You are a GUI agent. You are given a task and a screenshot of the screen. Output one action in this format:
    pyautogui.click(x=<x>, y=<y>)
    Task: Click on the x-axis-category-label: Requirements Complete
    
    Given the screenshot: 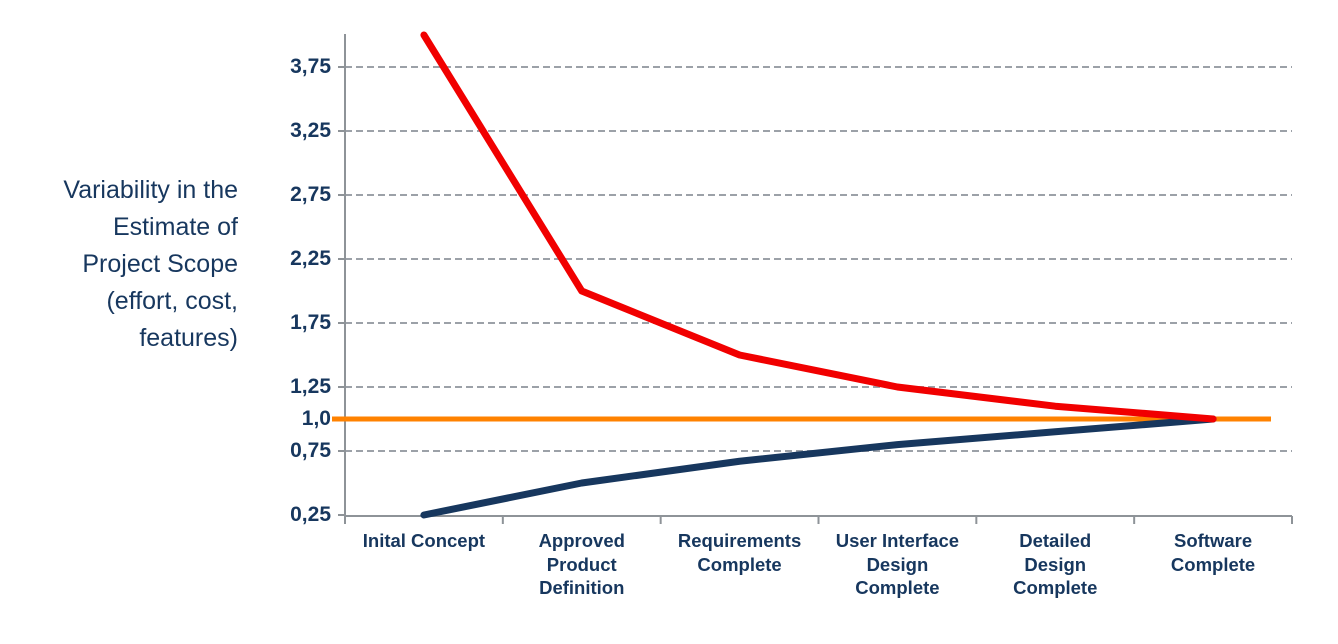 What is the action you would take?
    pyautogui.click(x=739, y=552)
    